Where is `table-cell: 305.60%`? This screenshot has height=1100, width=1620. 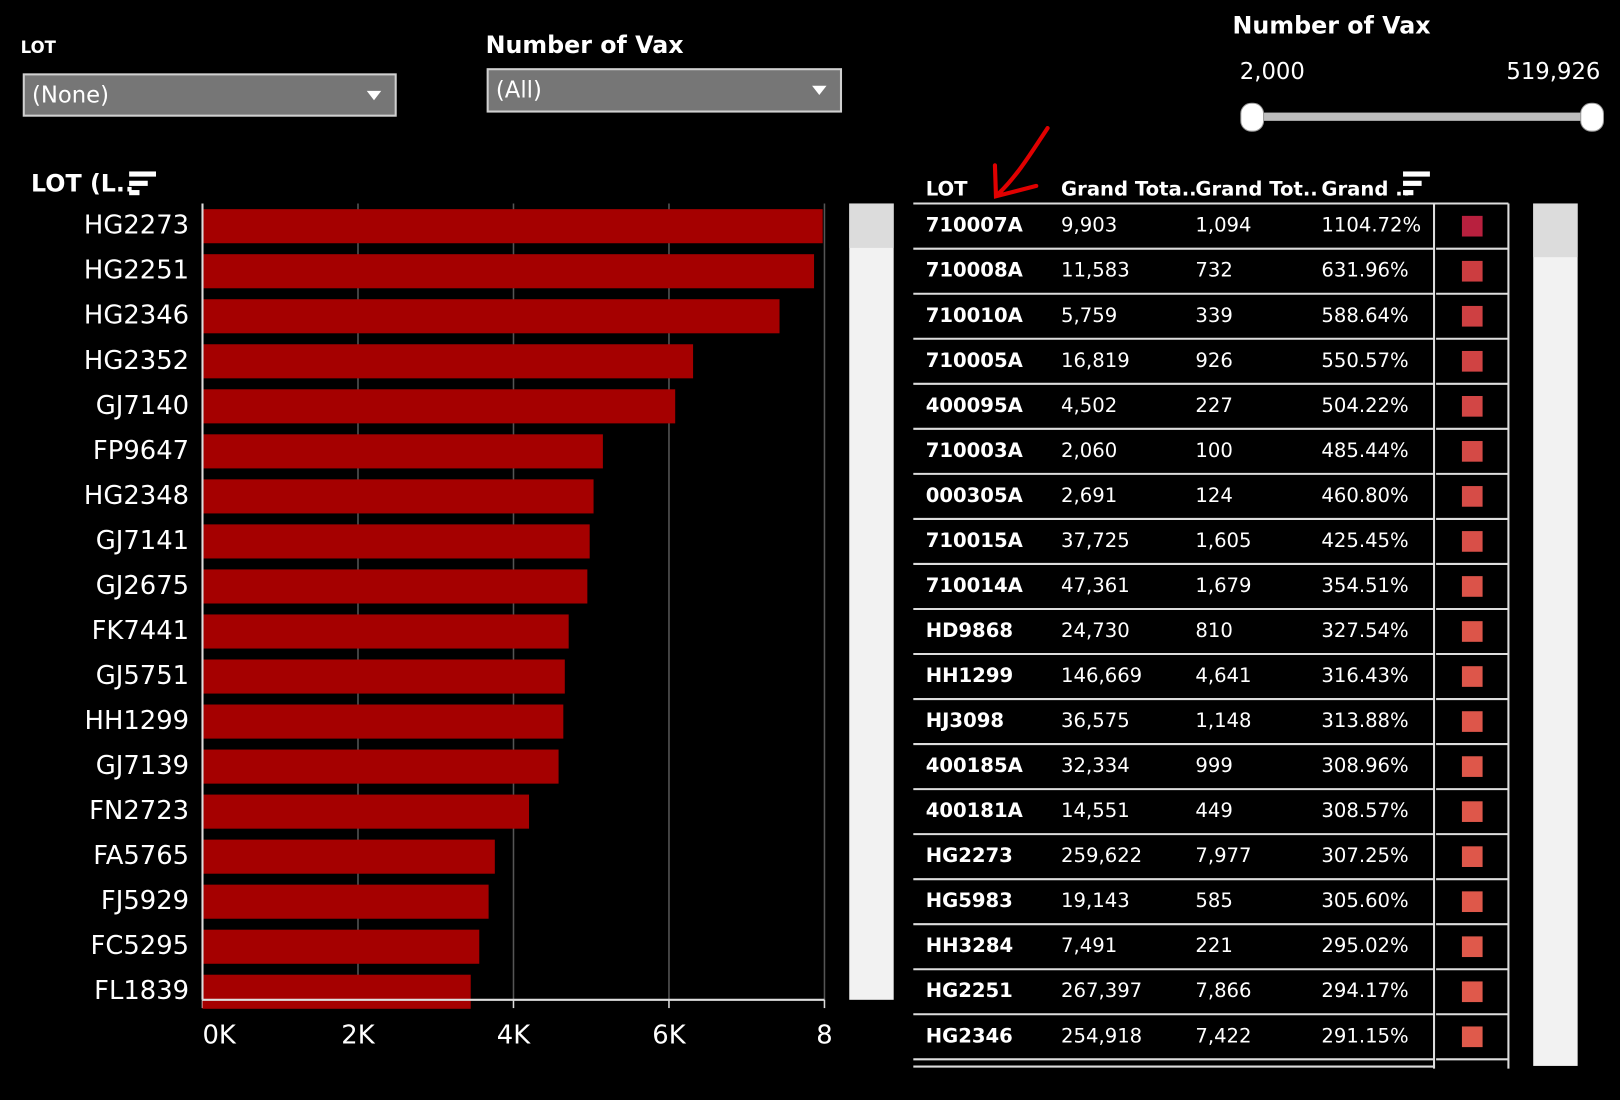 table-cell: 305.60% is located at coordinates (1364, 900).